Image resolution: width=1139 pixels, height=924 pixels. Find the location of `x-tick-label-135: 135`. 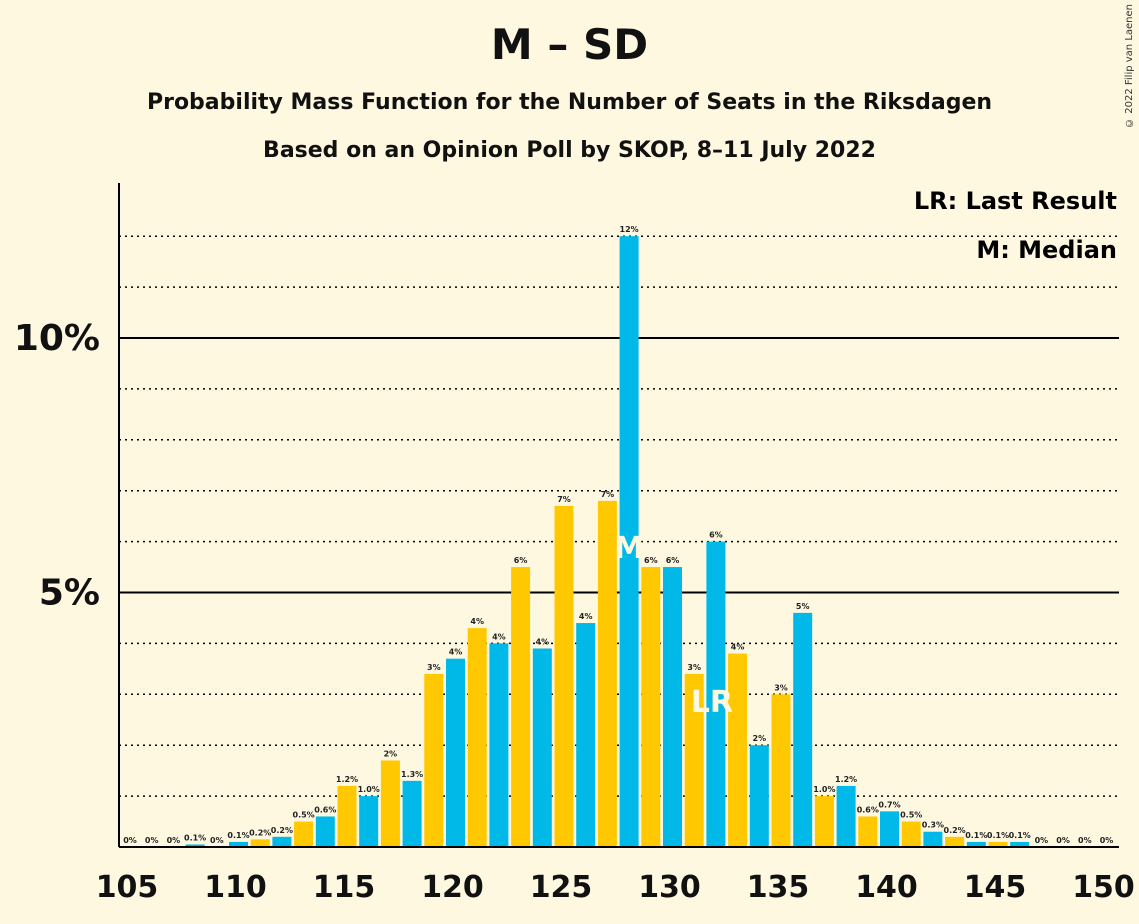

x-tick-label-135: 135 is located at coordinates (778, 887).